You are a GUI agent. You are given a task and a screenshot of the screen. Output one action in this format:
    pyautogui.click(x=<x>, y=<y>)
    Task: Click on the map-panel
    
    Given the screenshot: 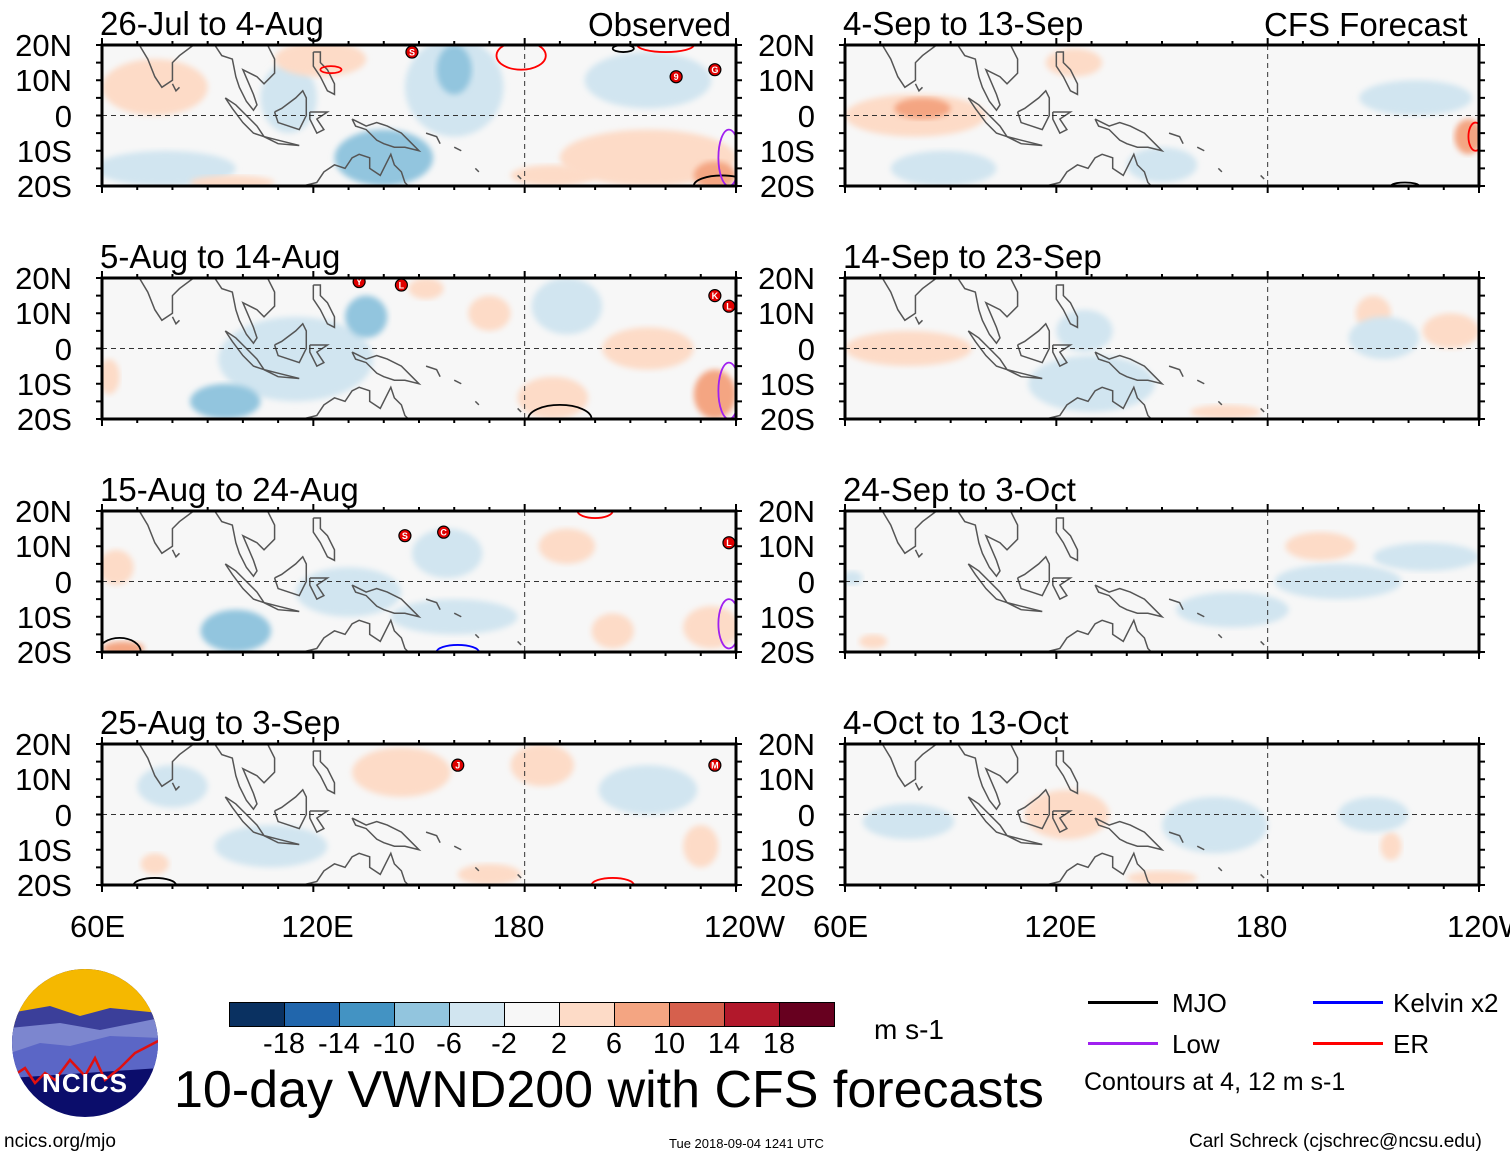 What is the action you would take?
    pyautogui.click(x=1162, y=348)
    